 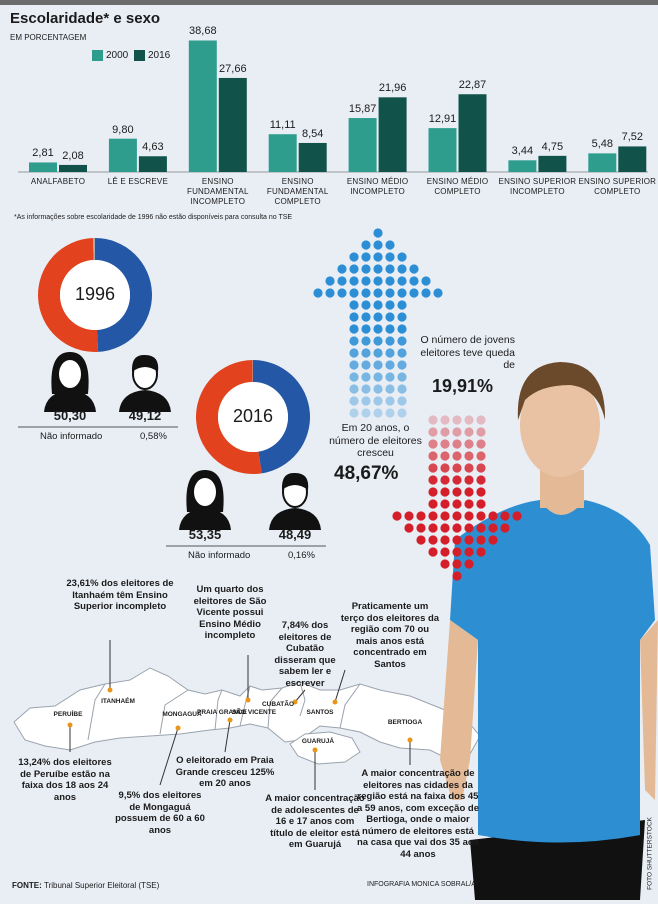 What do you see at coordinates (405, 722) in the screenshot?
I see `city-label: BERTIOGA` at bounding box center [405, 722].